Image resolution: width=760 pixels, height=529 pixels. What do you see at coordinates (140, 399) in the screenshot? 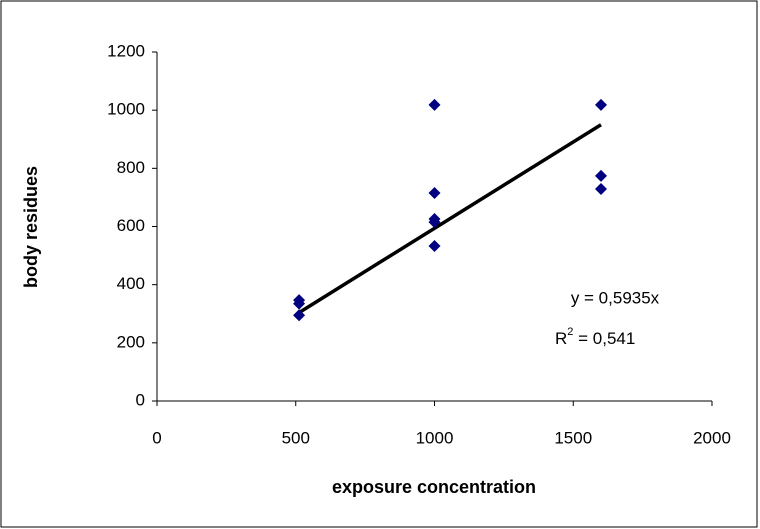
I see `y-tick-label: 0` at bounding box center [140, 399].